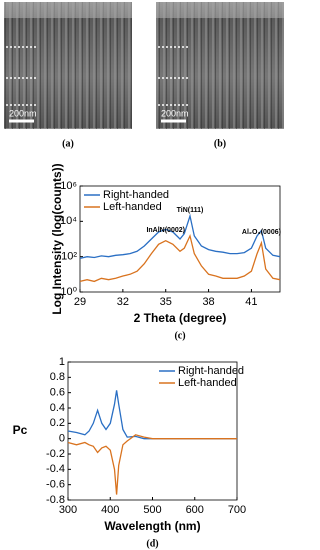 This screenshot has width=320, height=550. What do you see at coordinates (261, 232) in the screenshot?
I see `annotation: Al₂O₃(0006)` at bounding box center [261, 232].